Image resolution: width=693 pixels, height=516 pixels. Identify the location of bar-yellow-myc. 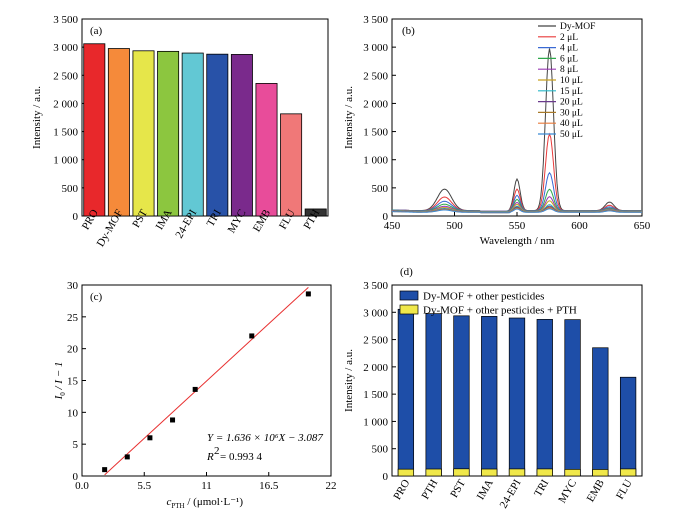
(572, 472).